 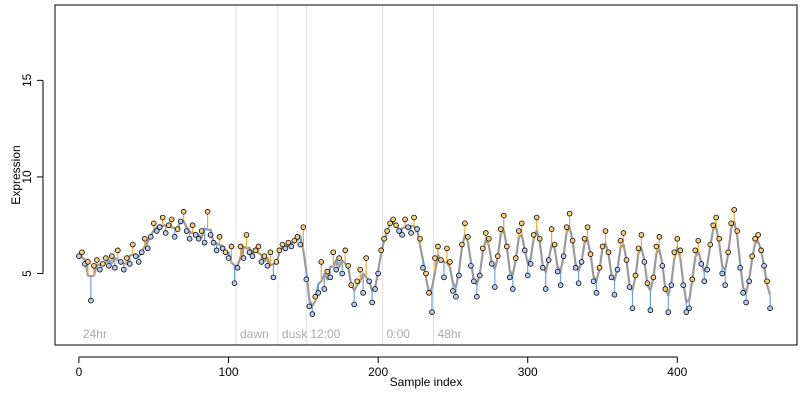 What do you see at coordinates (295, 334) in the screenshot?
I see `region-label: dusk` at bounding box center [295, 334].